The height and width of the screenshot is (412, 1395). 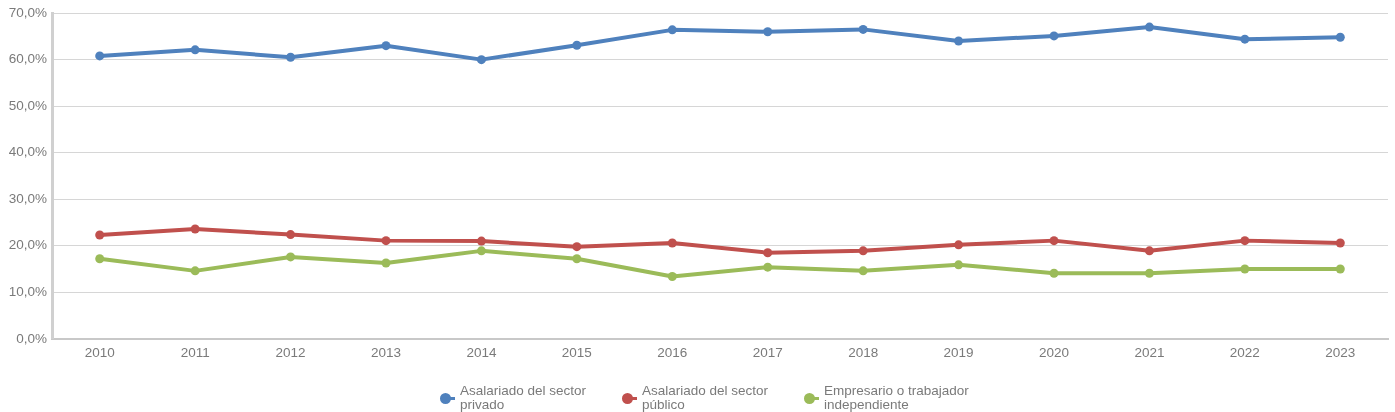 I want to click on x-tick-label: 2013, so click(x=386, y=352).